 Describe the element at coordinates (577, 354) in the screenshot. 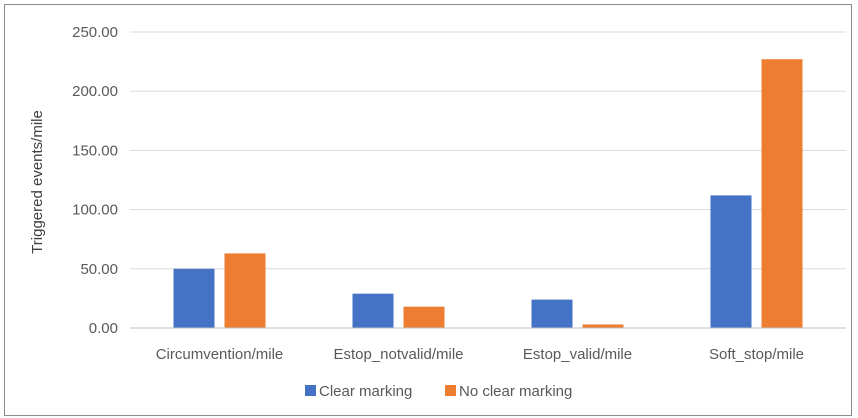

I see `x-tick-label: Estop_valid/mile` at that location.